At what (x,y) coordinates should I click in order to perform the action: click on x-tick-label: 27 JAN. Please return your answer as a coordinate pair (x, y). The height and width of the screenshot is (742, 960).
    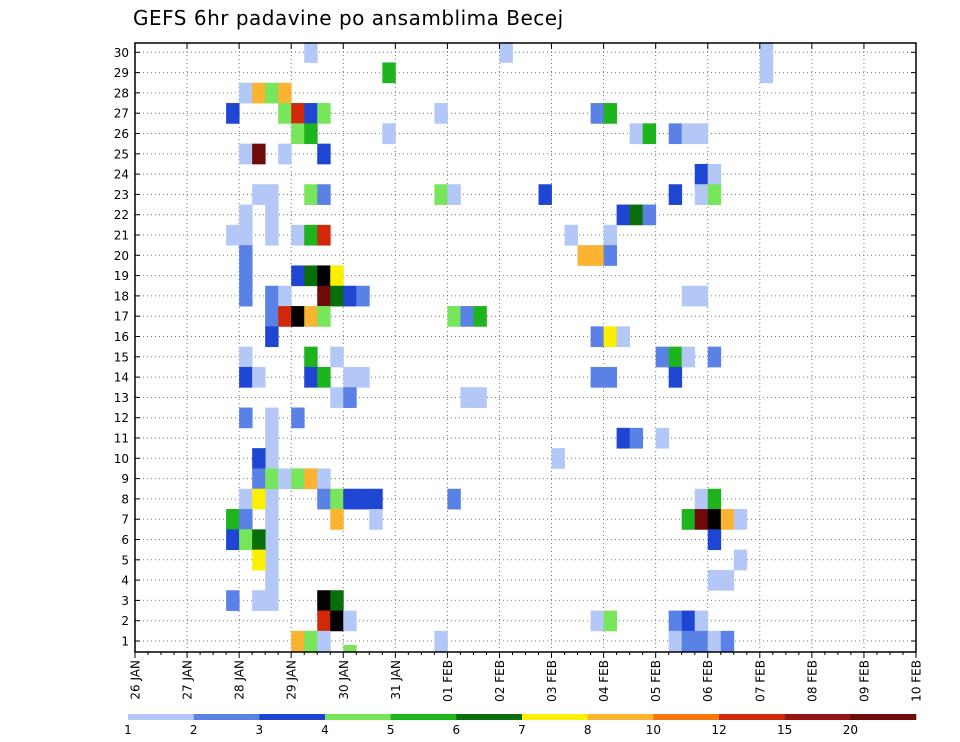
    Looking at the image, I should click on (188, 680).